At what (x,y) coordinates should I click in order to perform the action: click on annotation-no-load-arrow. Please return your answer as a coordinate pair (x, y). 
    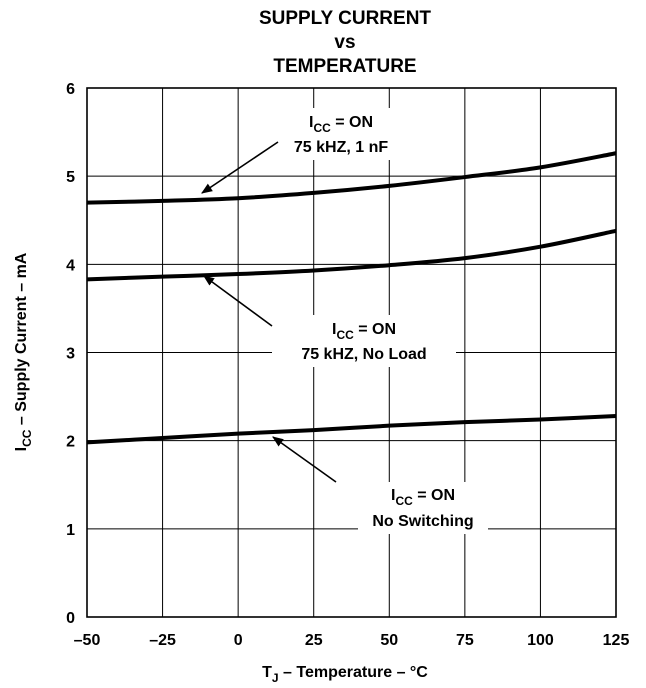
    Looking at the image, I should click on (238, 301).